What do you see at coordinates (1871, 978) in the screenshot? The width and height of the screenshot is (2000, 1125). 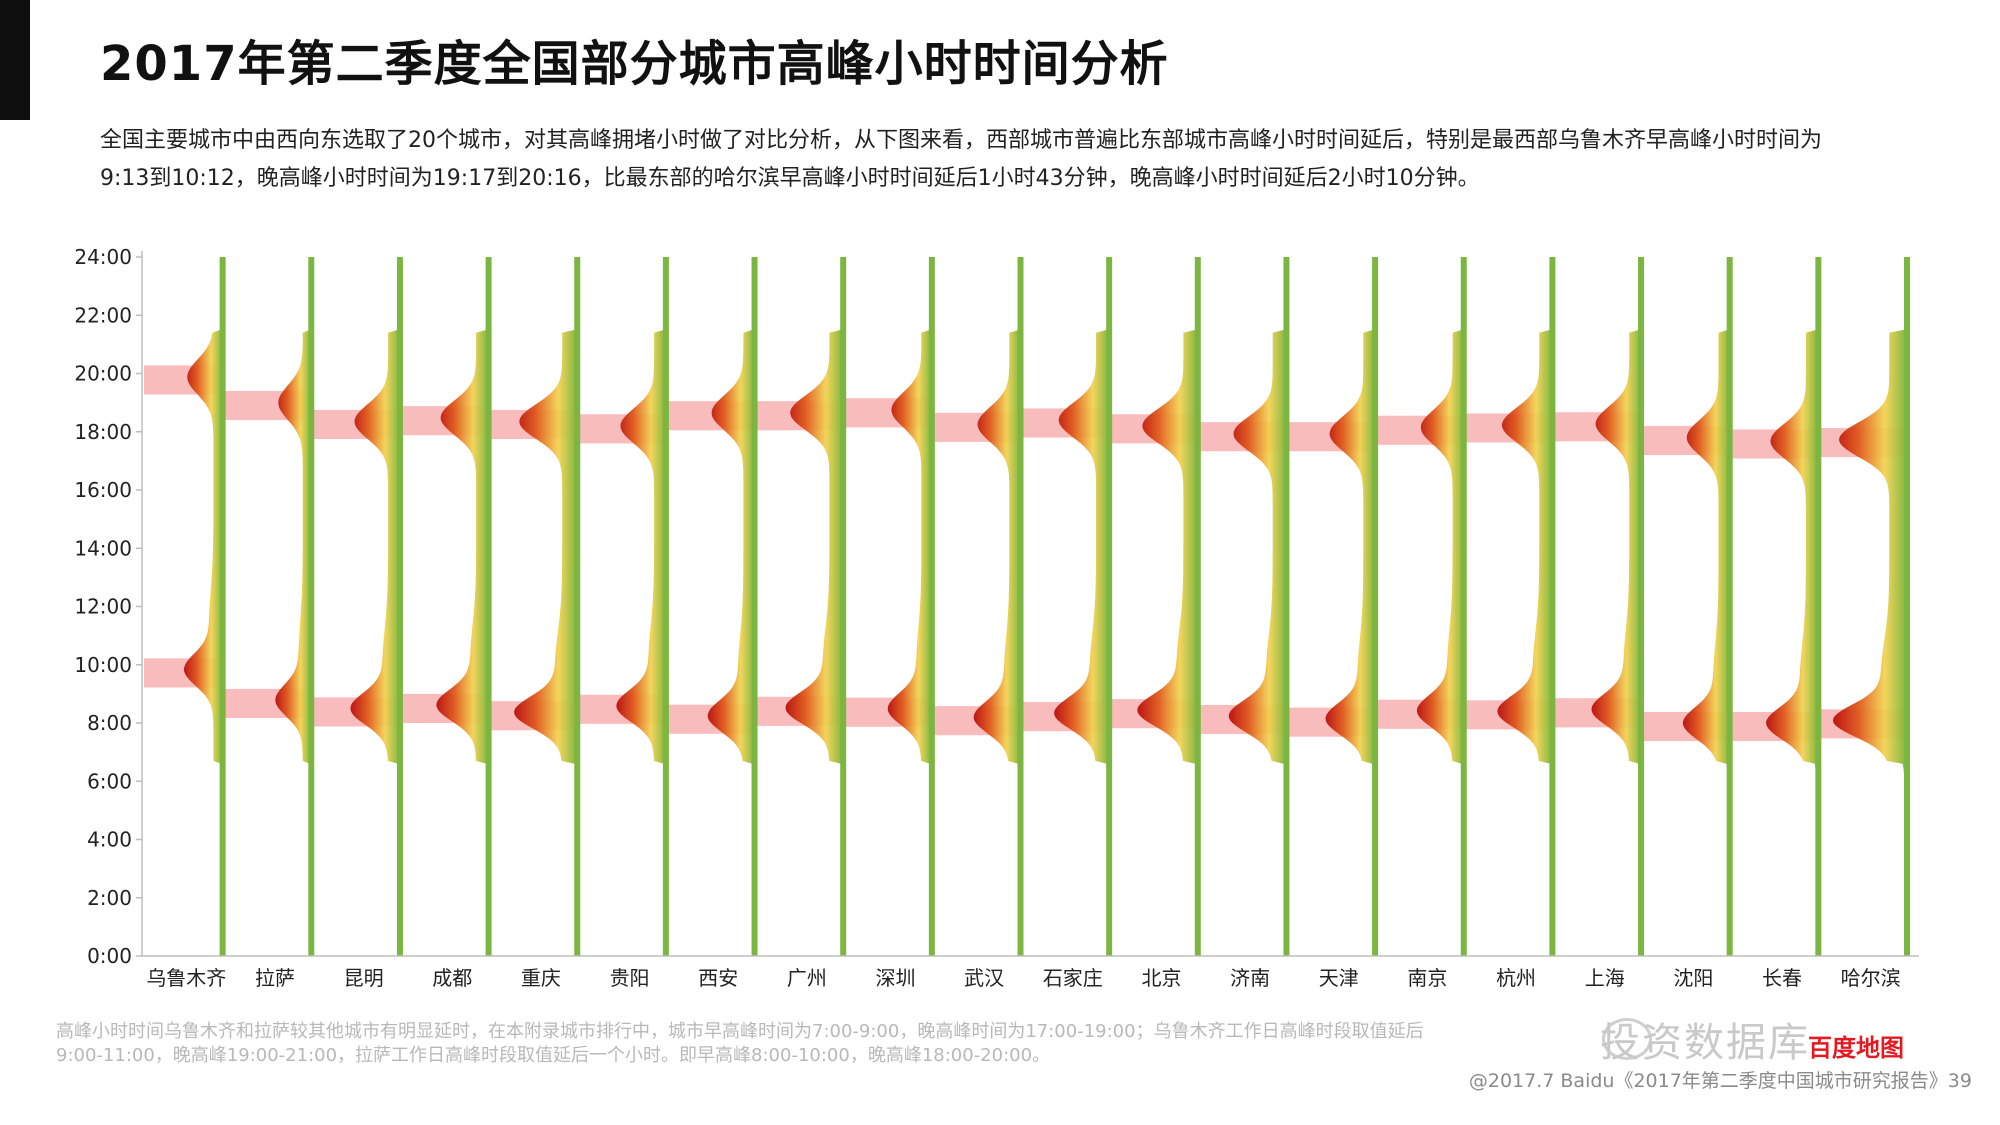 I see `x-tick-label: 哈尔滨` at bounding box center [1871, 978].